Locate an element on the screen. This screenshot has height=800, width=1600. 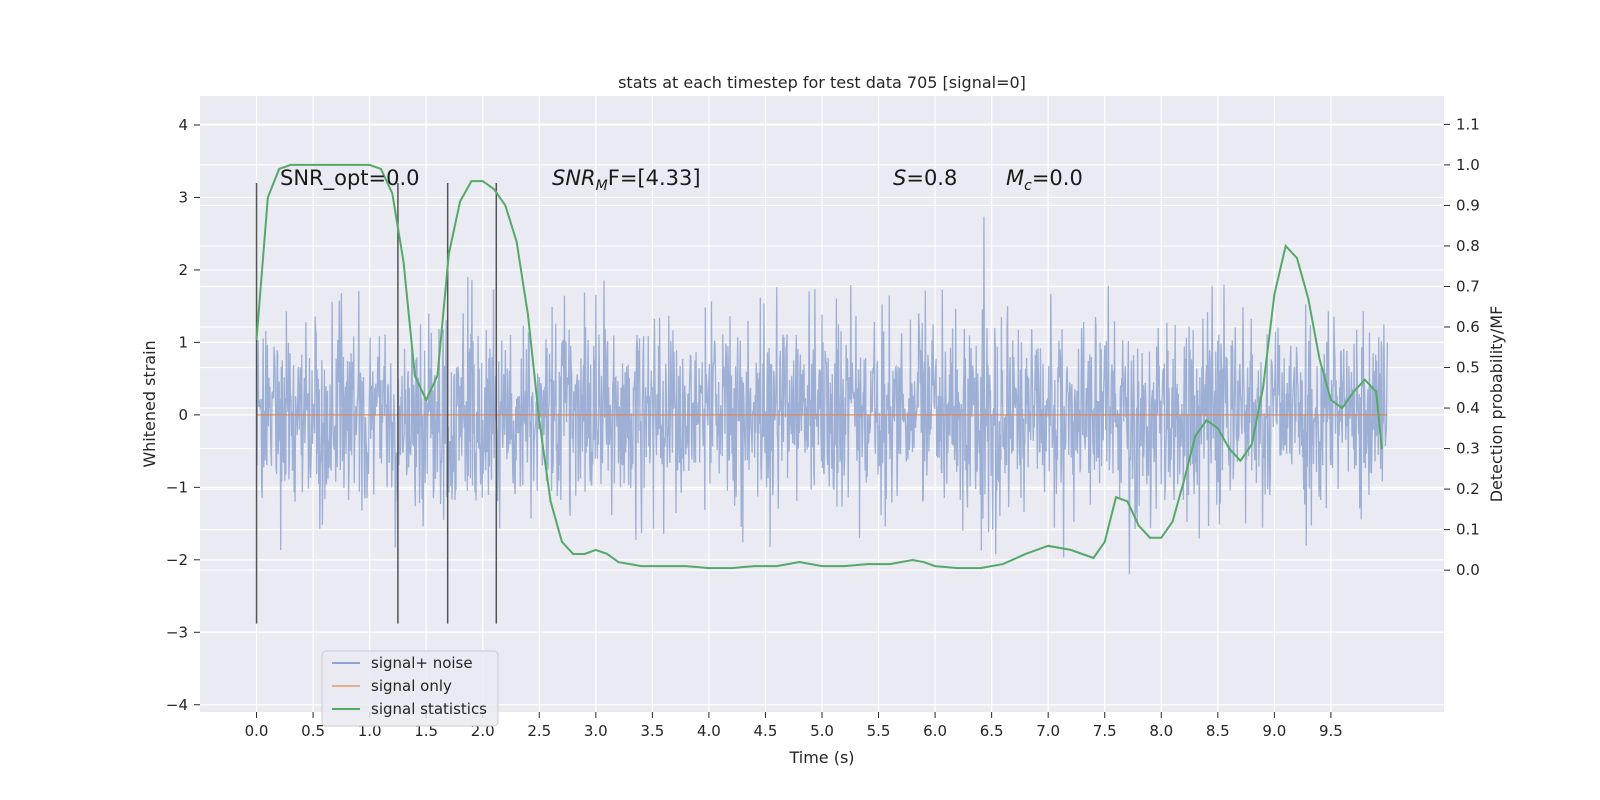
y-right-tick-label: 0.2 is located at coordinates (1468, 489).